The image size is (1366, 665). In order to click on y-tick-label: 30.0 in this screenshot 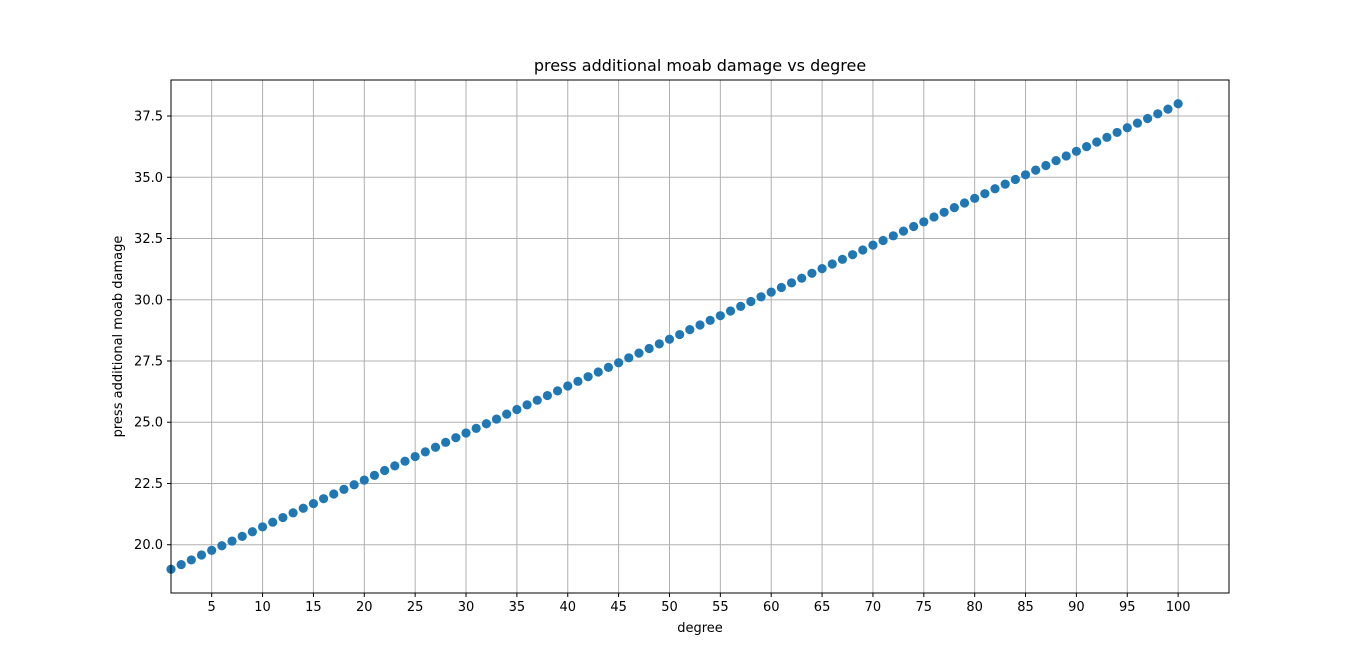, I will do `click(148, 300)`.